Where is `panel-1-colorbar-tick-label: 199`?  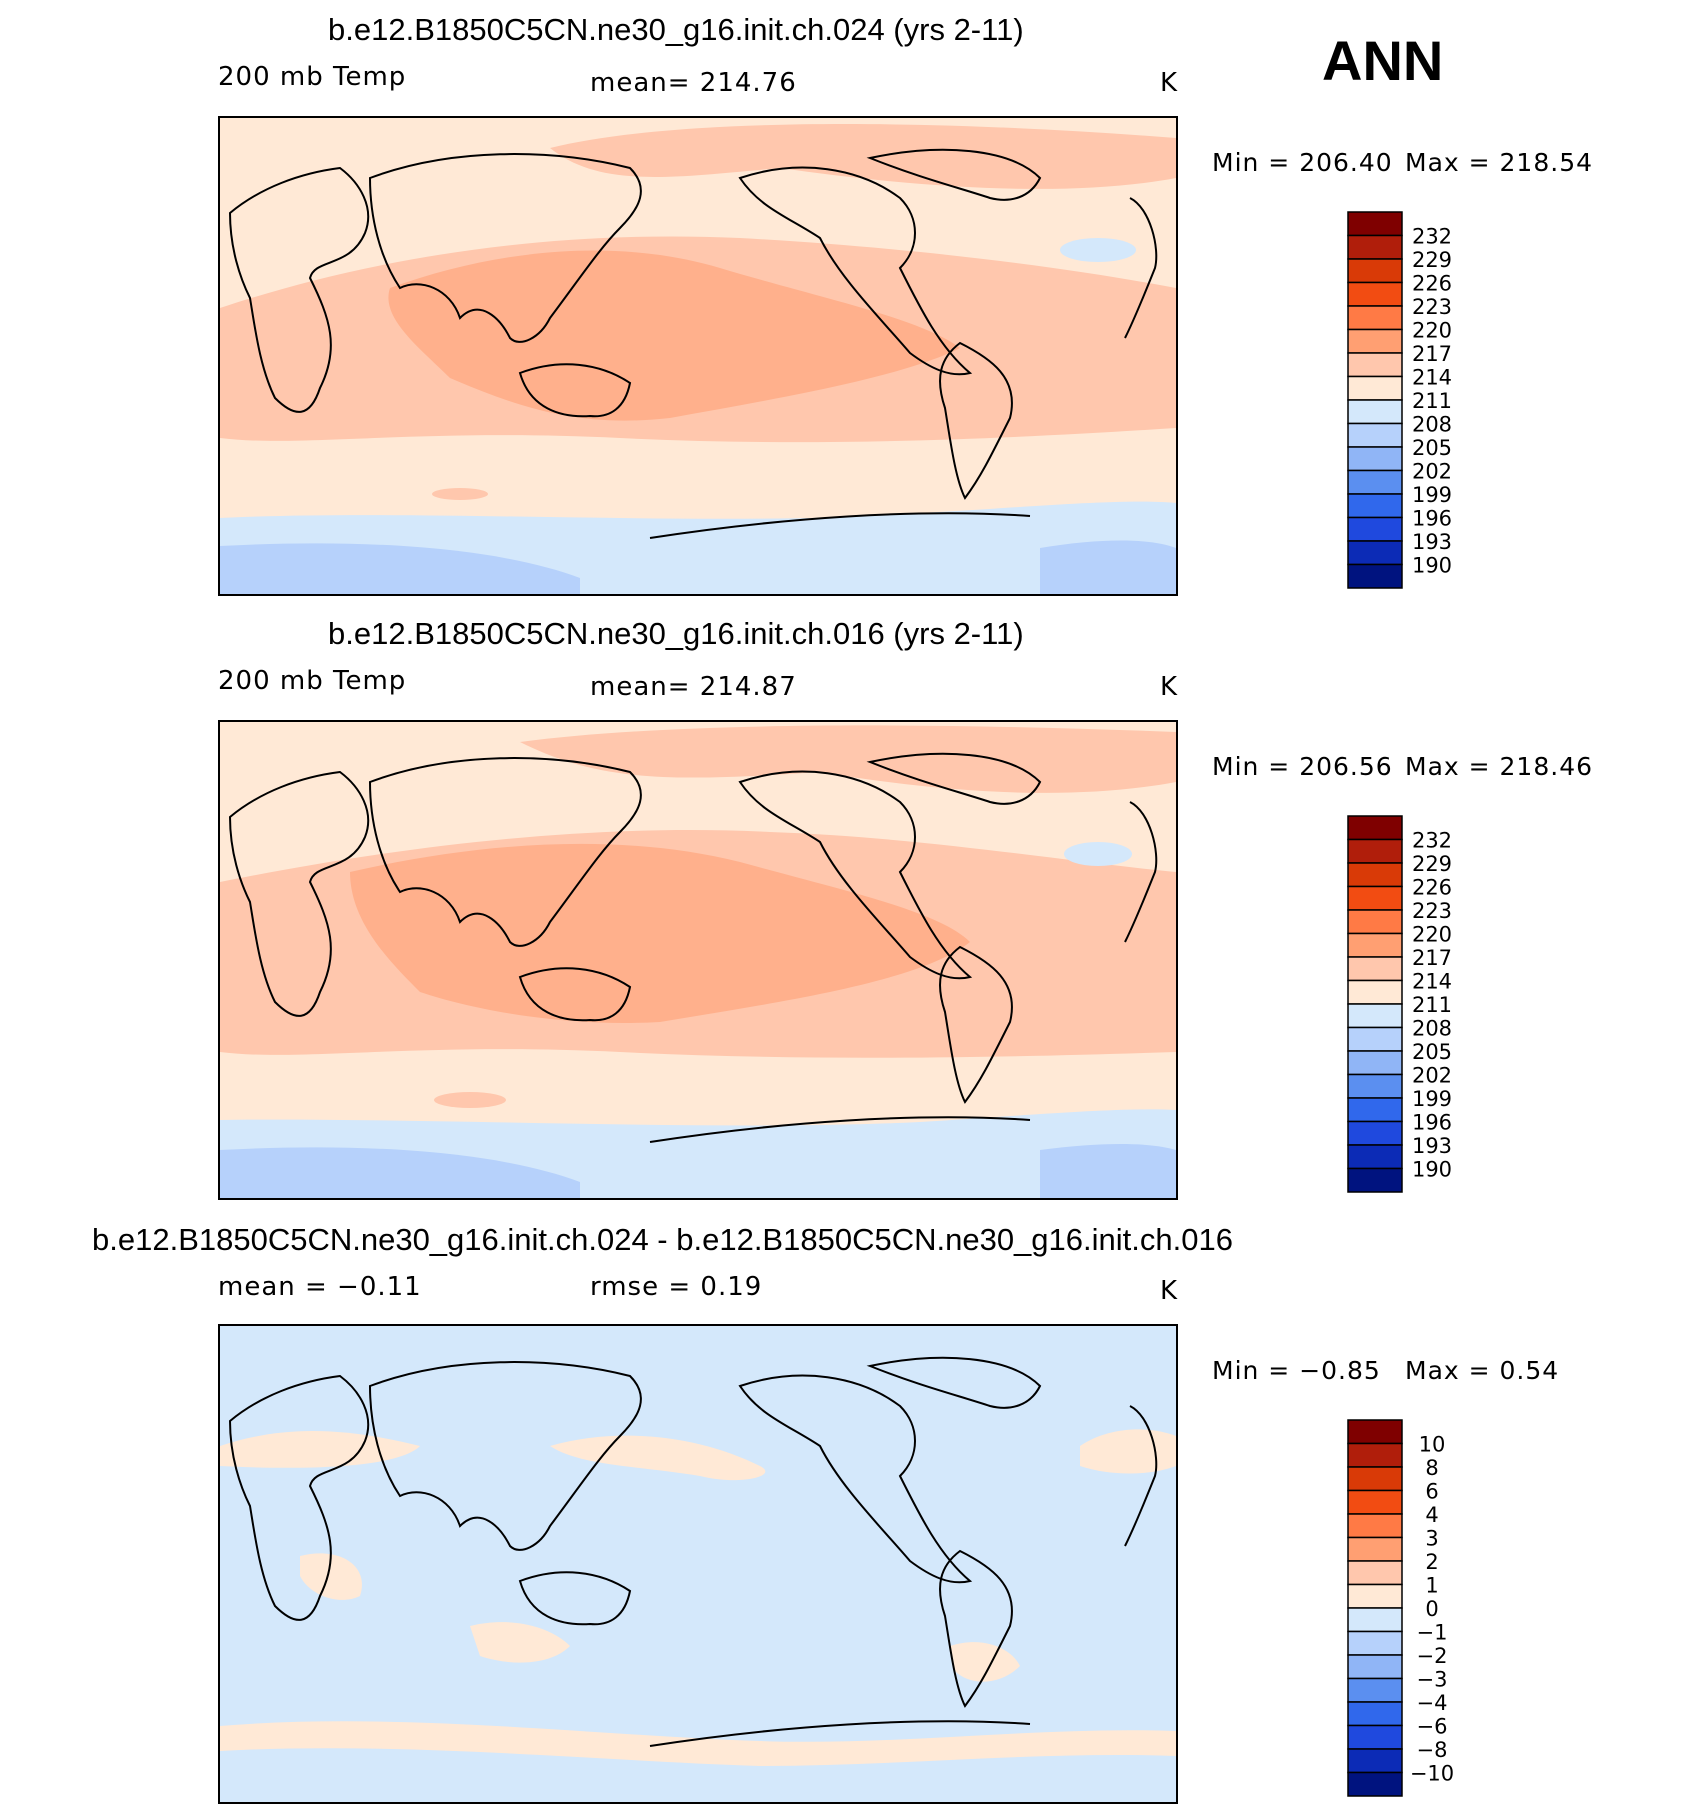 panel-1-colorbar-tick-label: 199 is located at coordinates (1432, 495).